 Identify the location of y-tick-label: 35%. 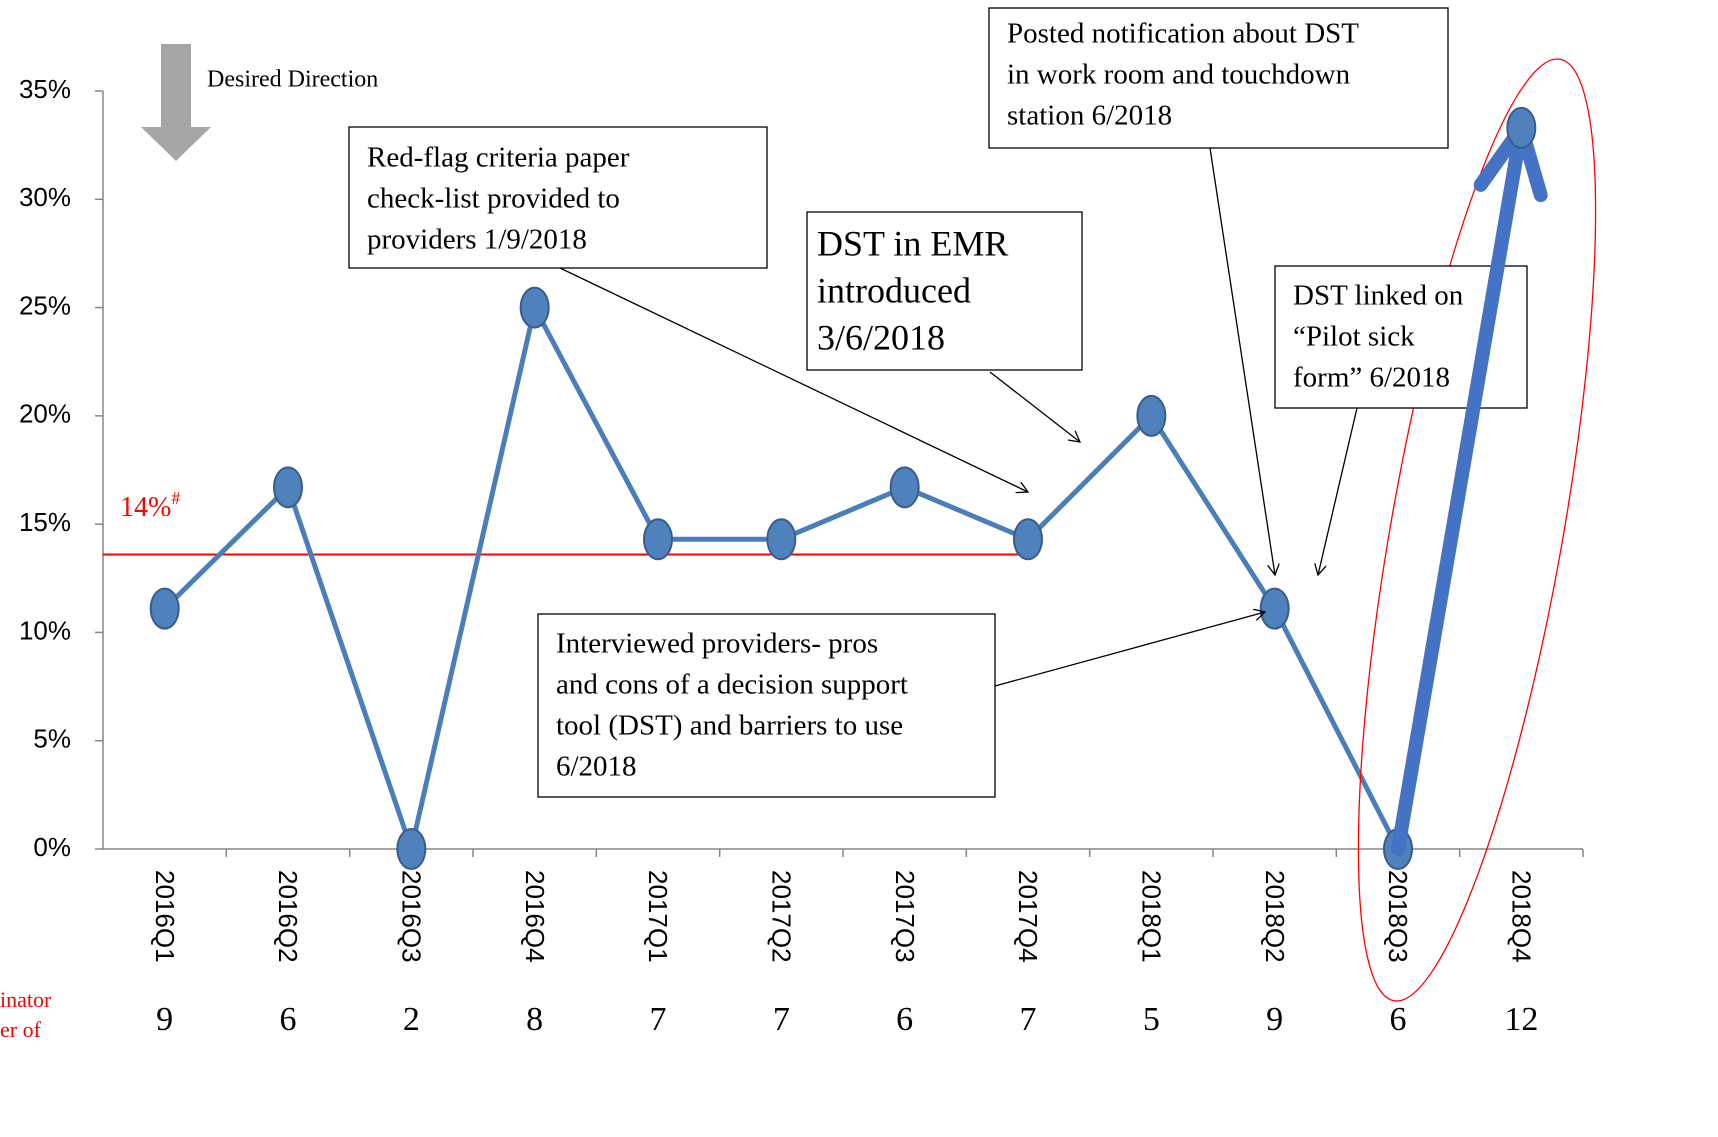
(45, 89).